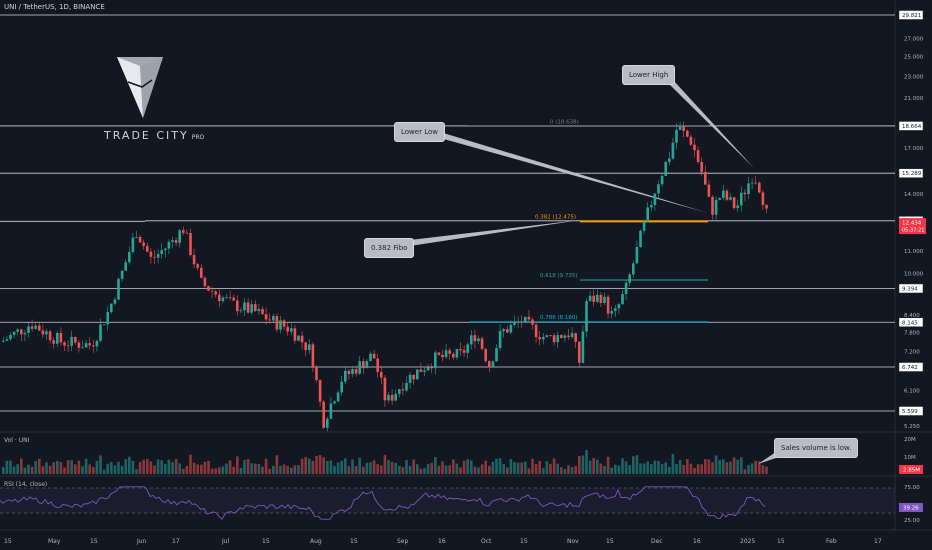  I want to click on level-value: 8.145, so click(910, 323).